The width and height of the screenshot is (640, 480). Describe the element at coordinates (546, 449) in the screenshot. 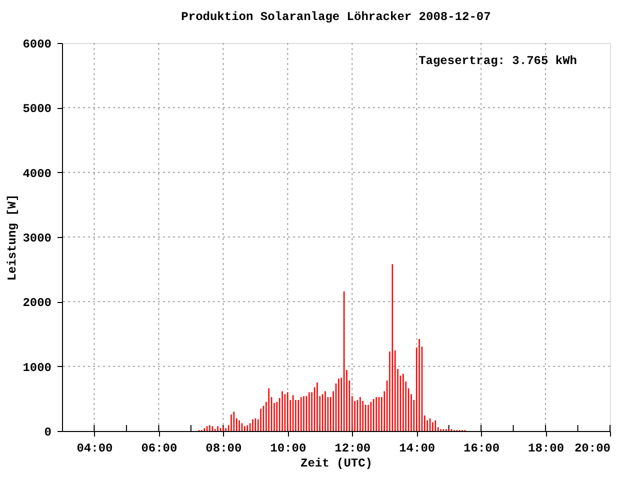

I see `x-tick-label: 18:00` at that location.